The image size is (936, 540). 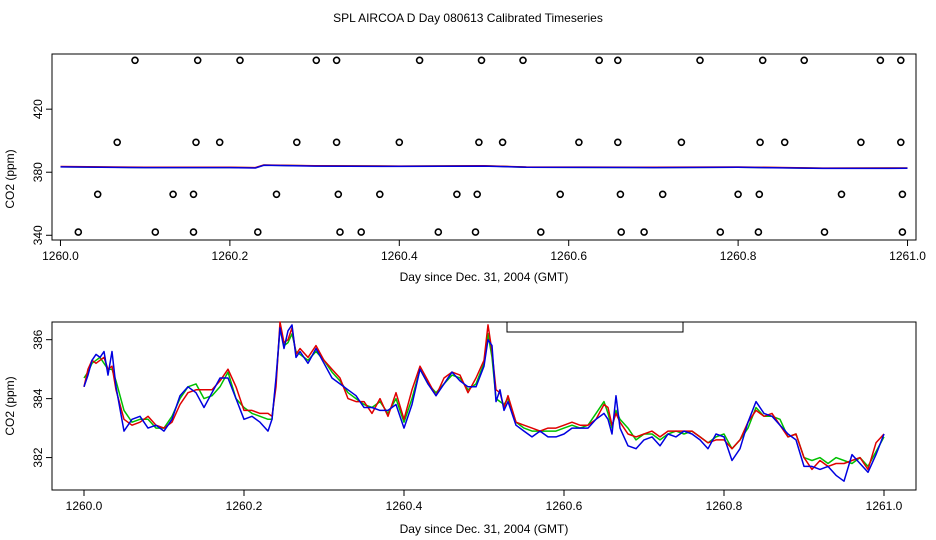 What do you see at coordinates (484, 251) in the screenshot?
I see `top-x-axis: 1260.0 1260.2 1260.4 1260.6 1260.8 1261.0` at bounding box center [484, 251].